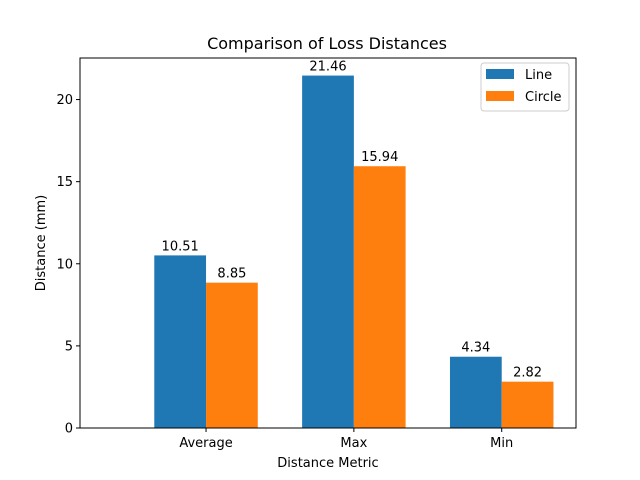 This screenshot has width=640, height=480. Describe the element at coordinates (69, 429) in the screenshot. I see `y-tick-label: 0` at that location.